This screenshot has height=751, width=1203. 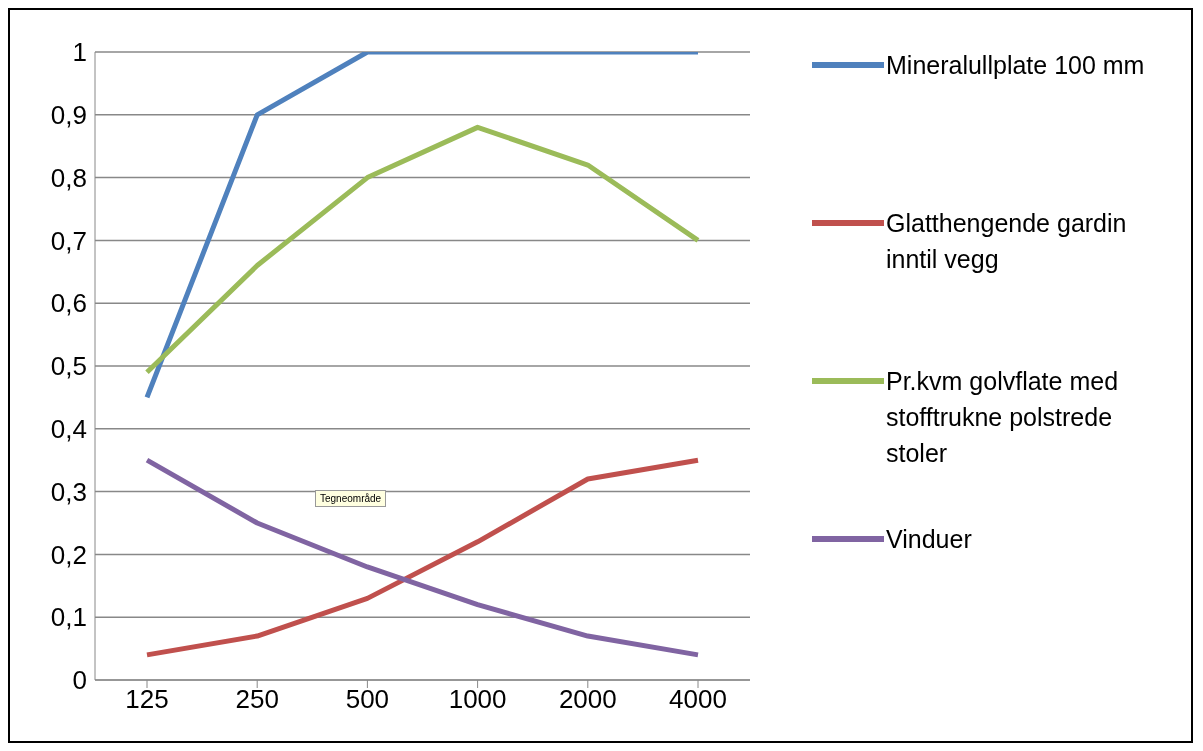 What do you see at coordinates (351, 498) in the screenshot?
I see `annotation: Tegneområde` at bounding box center [351, 498].